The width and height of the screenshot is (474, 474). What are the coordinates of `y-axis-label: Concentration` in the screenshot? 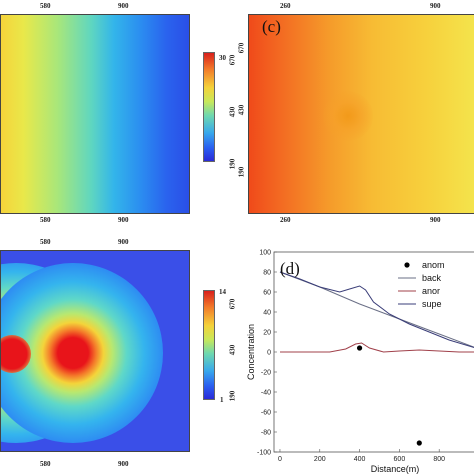 It's located at (251, 352).